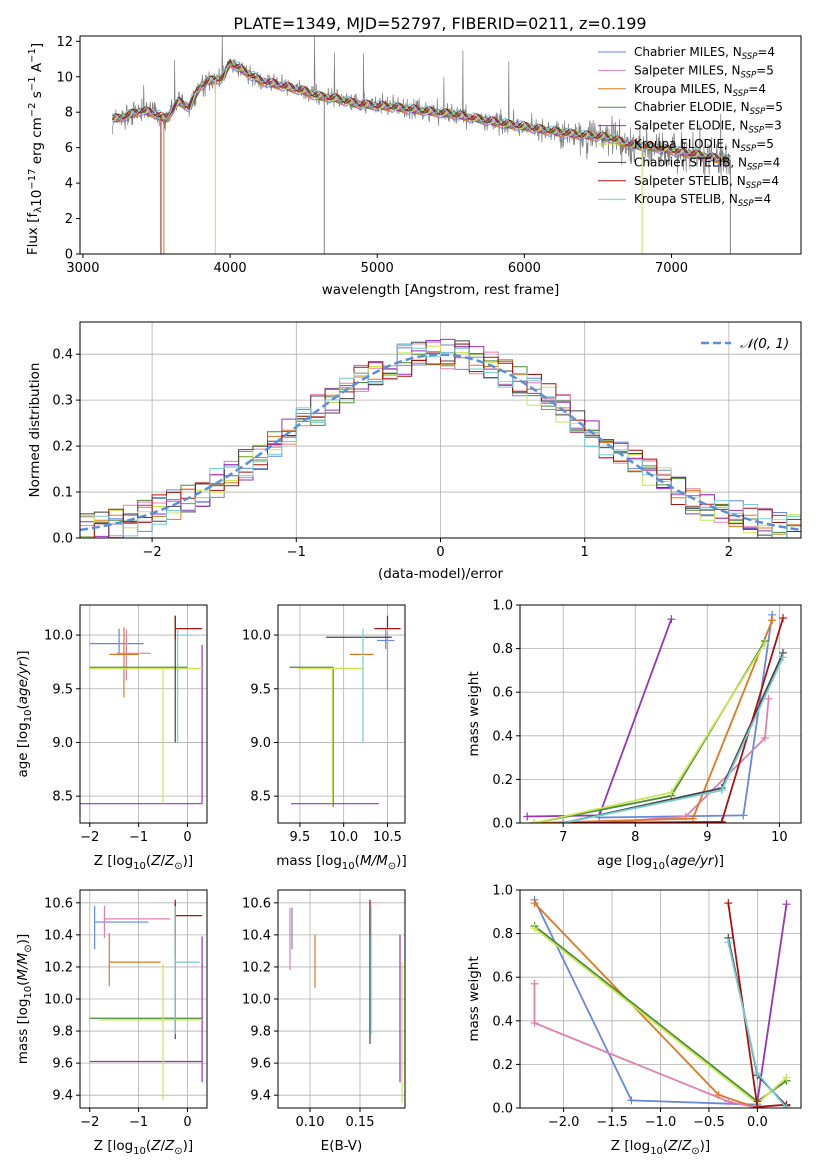  What do you see at coordinates (709, 1122) in the screenshot?
I see `x-tick-label: −0.5` at bounding box center [709, 1122].